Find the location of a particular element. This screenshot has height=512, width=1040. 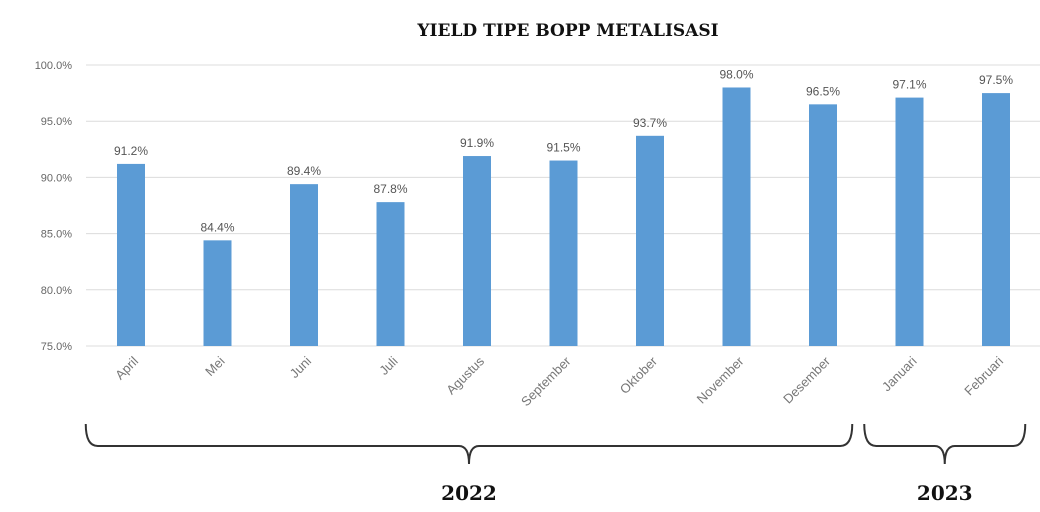

x-tick-label: Desember is located at coordinates (806, 379).